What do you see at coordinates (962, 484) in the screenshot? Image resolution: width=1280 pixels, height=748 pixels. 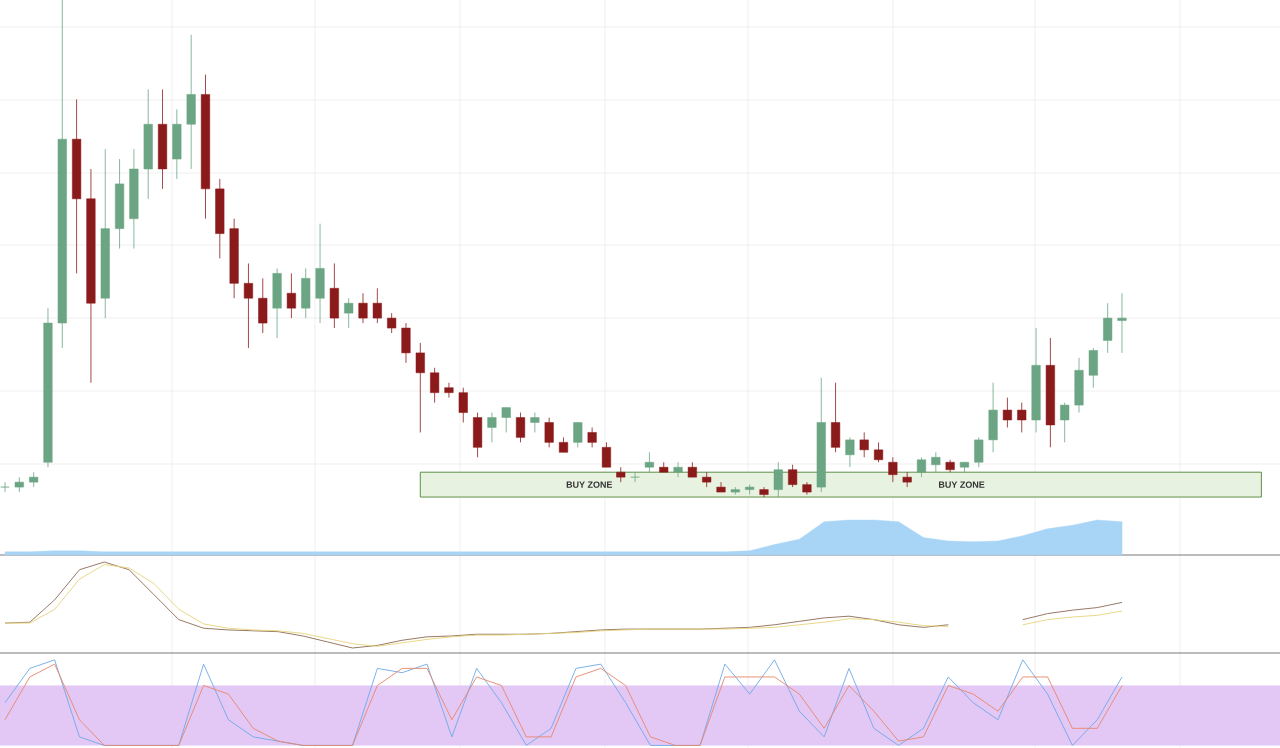 I see `annotation: BUY ZONE` at bounding box center [962, 484].